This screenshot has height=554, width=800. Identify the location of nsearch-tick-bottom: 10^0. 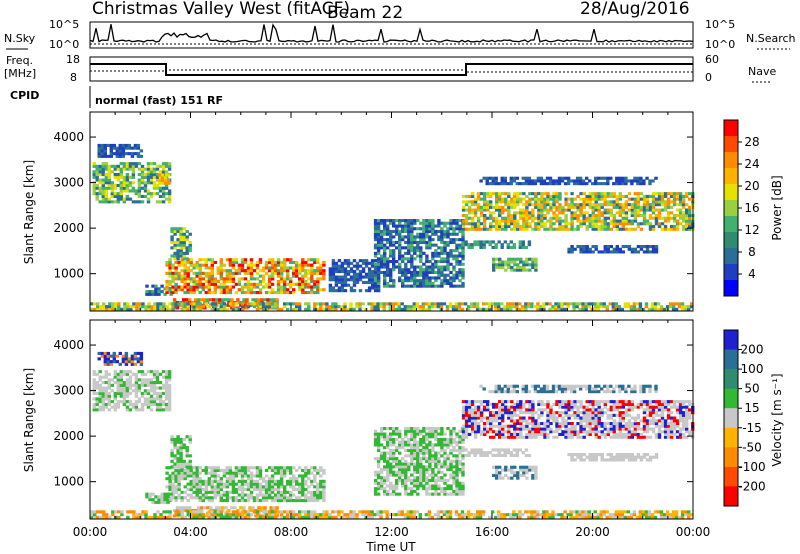
(720, 44).